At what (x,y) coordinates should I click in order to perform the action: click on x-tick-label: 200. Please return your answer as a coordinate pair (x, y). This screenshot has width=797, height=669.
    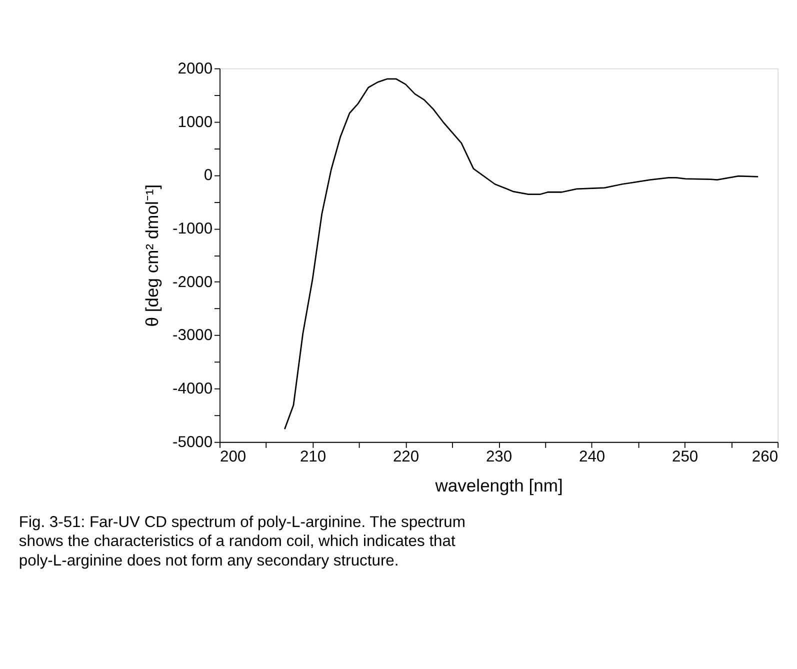
    Looking at the image, I should click on (233, 457).